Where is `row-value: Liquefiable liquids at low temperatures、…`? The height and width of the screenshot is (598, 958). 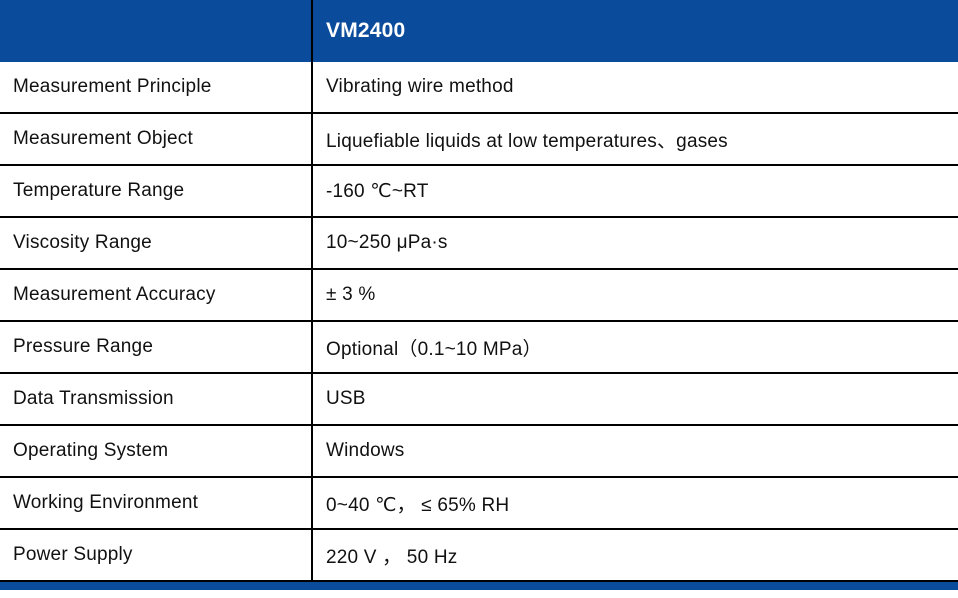
row-value: Liquefiable liquids at low temperatures、… is located at coordinates (634, 139).